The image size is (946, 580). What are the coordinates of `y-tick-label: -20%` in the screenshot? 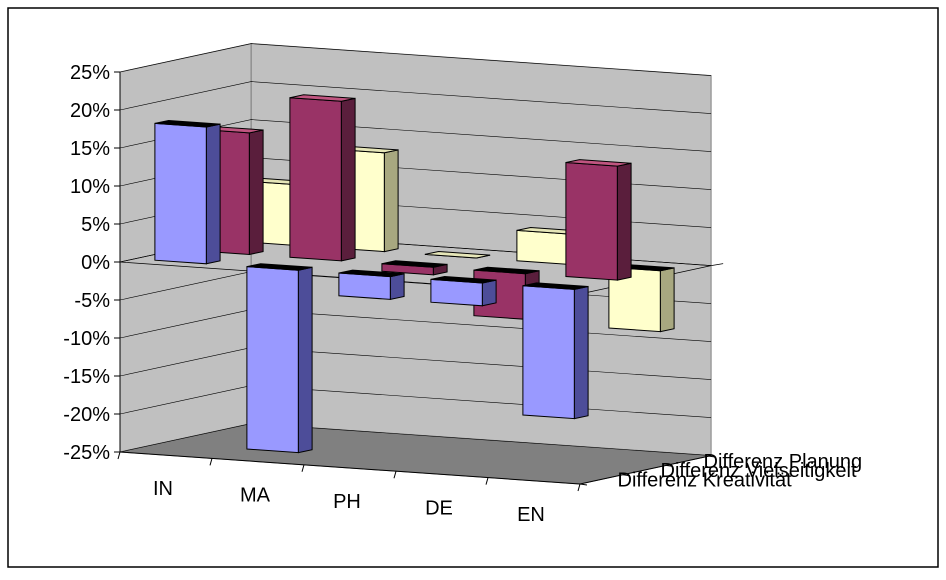 It's located at (86, 415).